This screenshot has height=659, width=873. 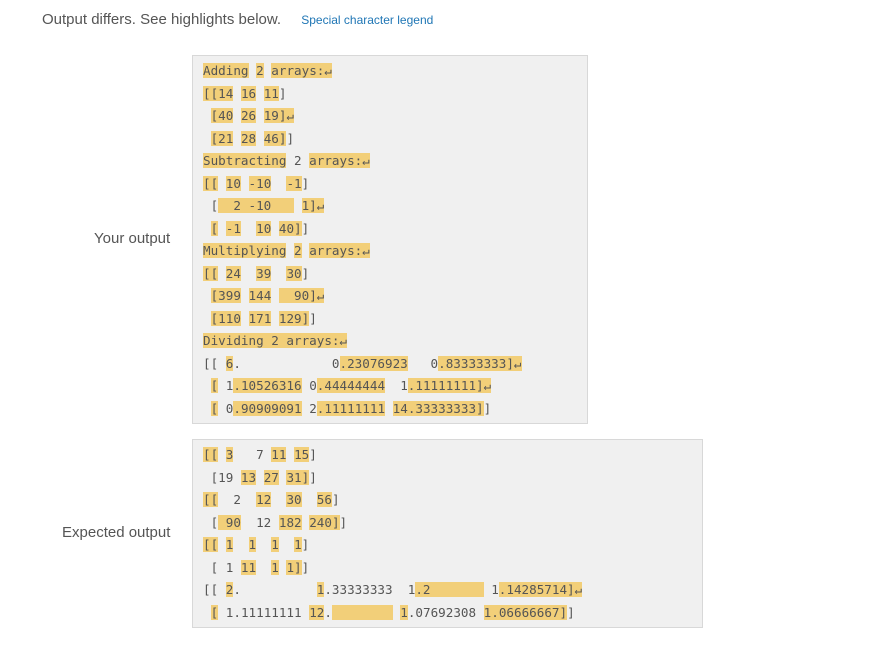 I want to click on diff-highlight: Dividing 2 arrays:↵, so click(x=275, y=340).